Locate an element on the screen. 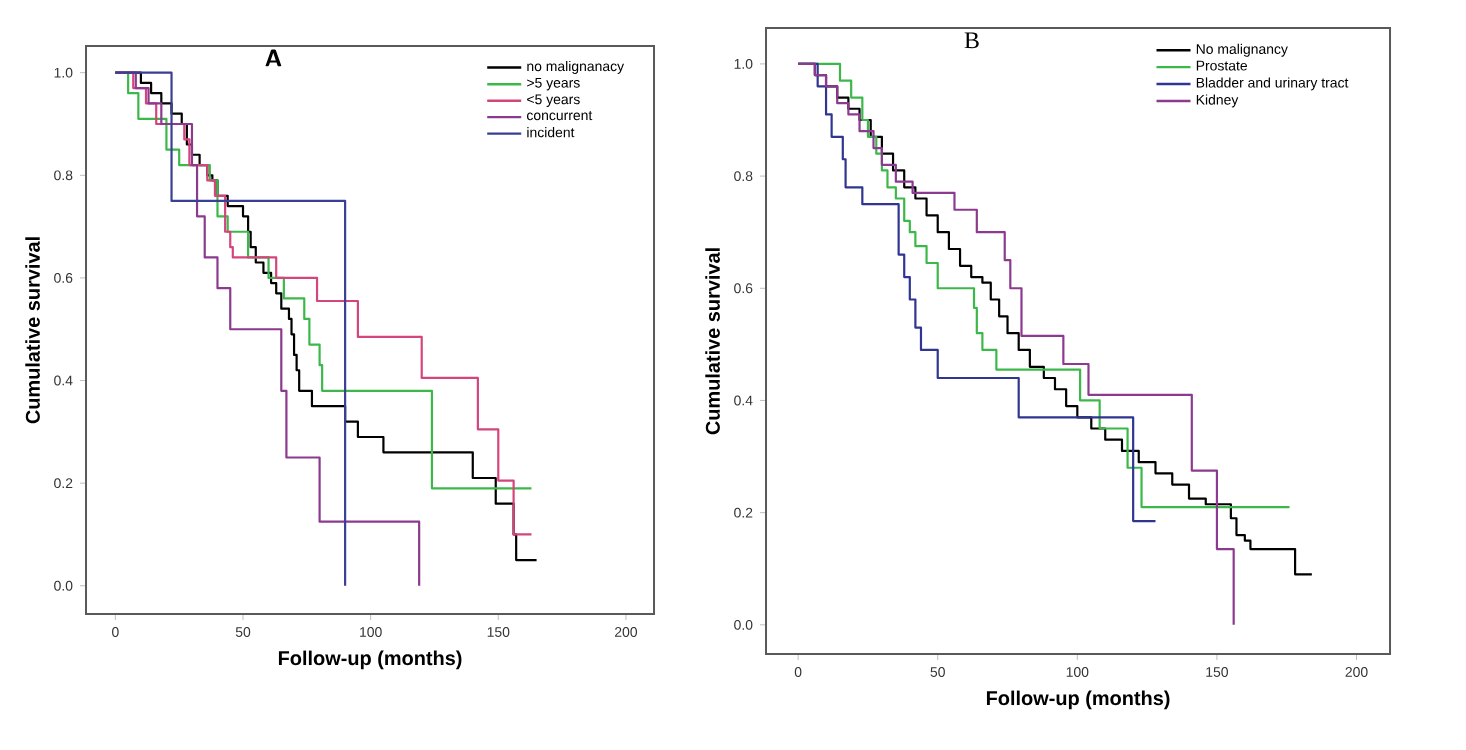 The width and height of the screenshot is (1466, 750). chart-title: B is located at coordinates (971, 40).